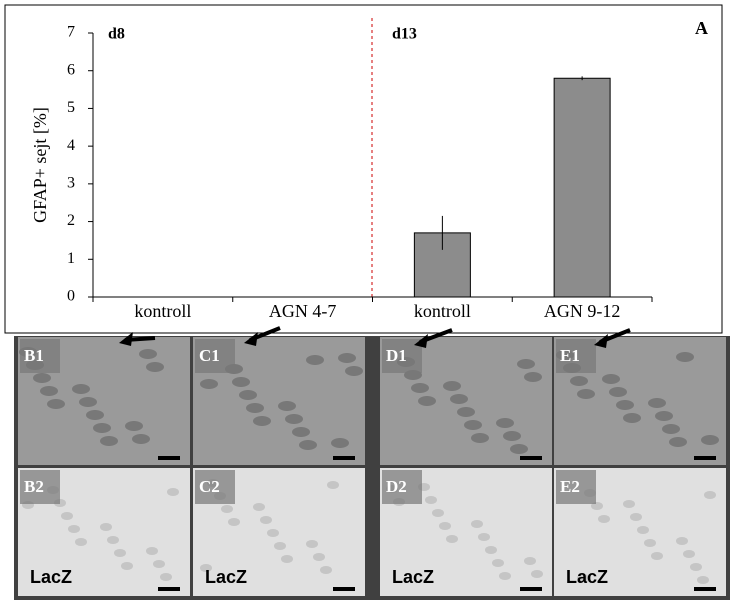 The image size is (747, 609). I want to click on panel-label: C1, so click(209, 355).